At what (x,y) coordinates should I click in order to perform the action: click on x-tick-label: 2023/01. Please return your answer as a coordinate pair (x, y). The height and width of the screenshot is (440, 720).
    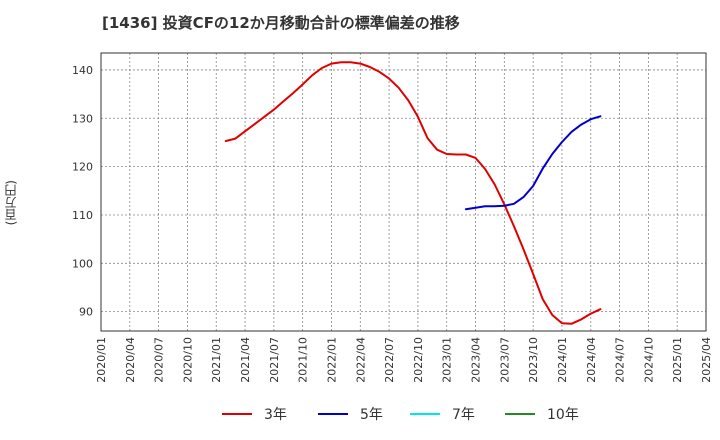
    Looking at the image, I should click on (447, 360).